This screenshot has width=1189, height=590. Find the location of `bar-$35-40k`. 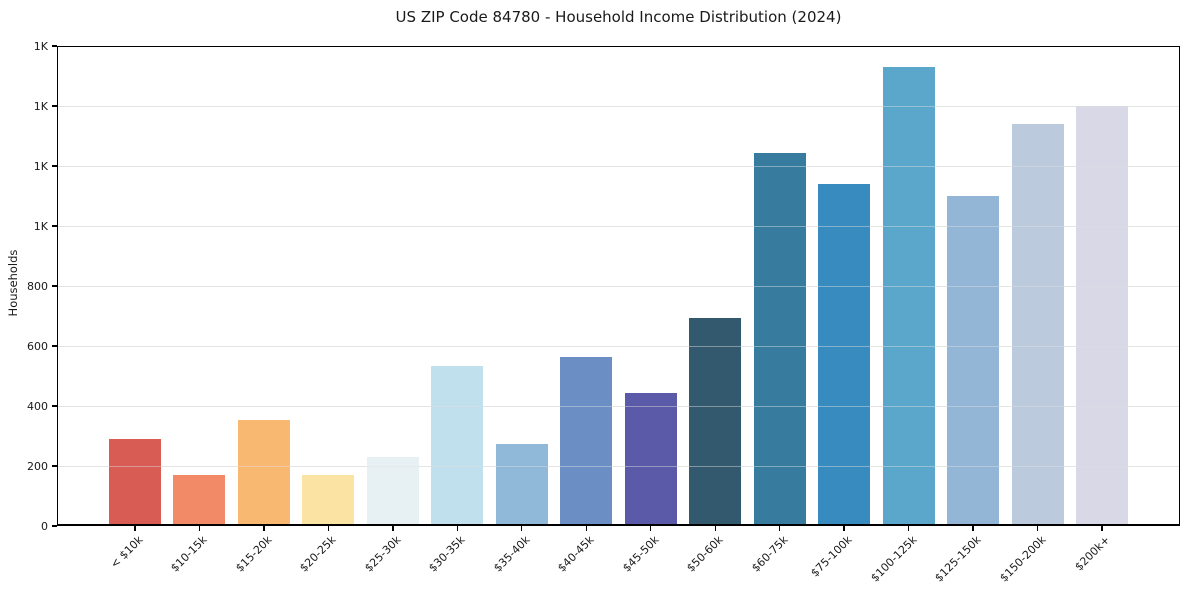

bar-$35-40k is located at coordinates (521, 483).